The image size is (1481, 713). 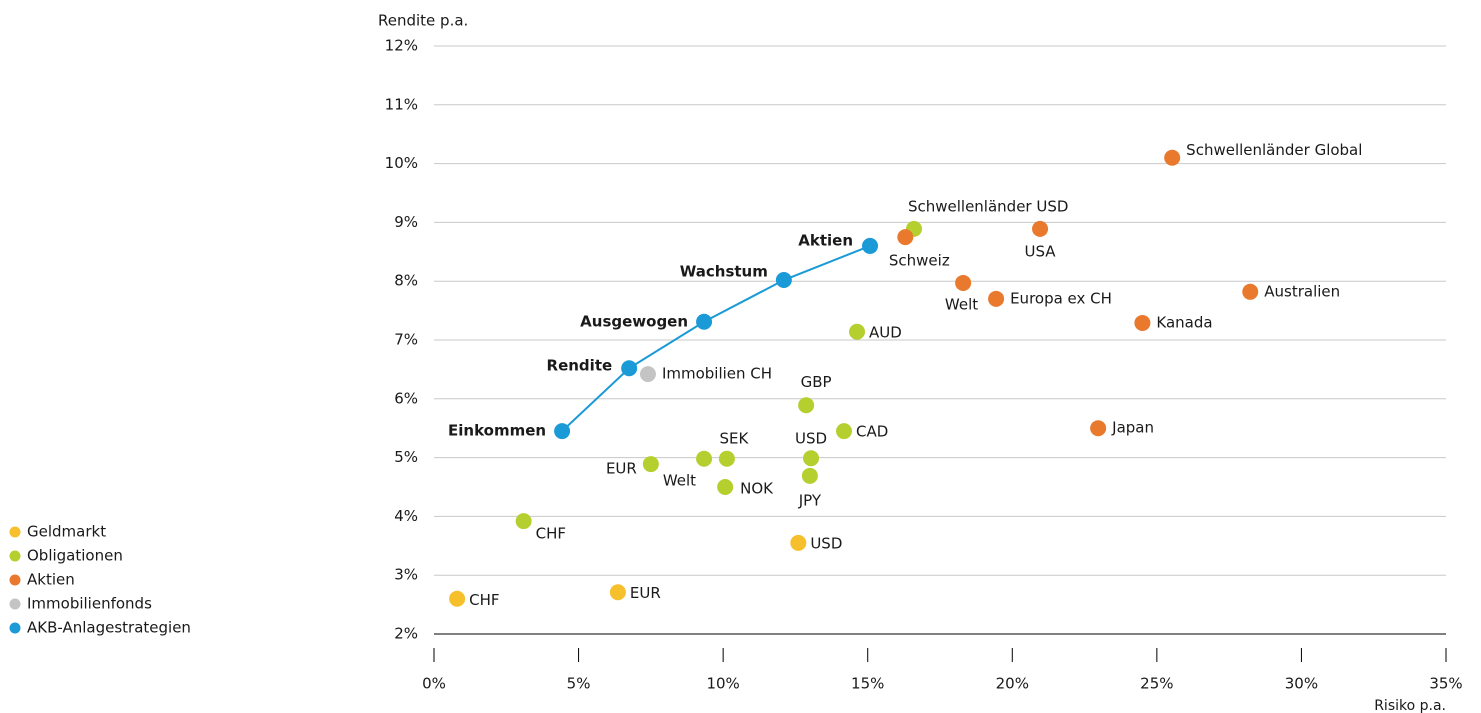 I want to click on point-label: Japan, so click(x=1132, y=428).